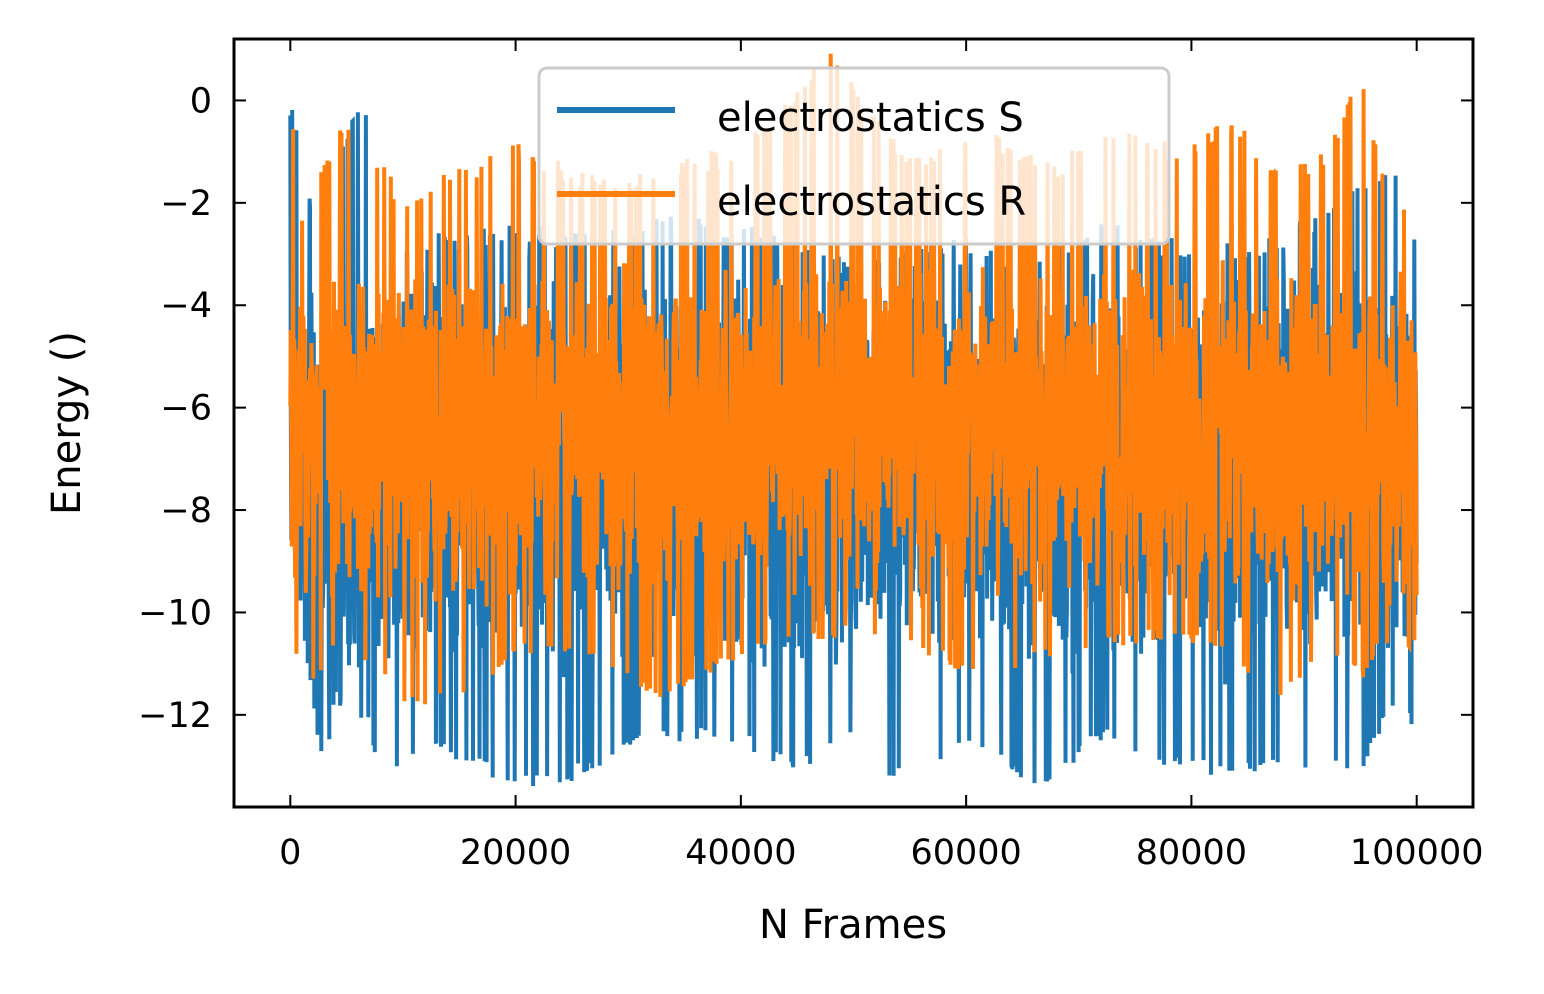 Image resolution: width=1544 pixels, height=994 pixels. What do you see at coordinates (965, 853) in the screenshot?
I see `x-tick-label: 60000` at bounding box center [965, 853].